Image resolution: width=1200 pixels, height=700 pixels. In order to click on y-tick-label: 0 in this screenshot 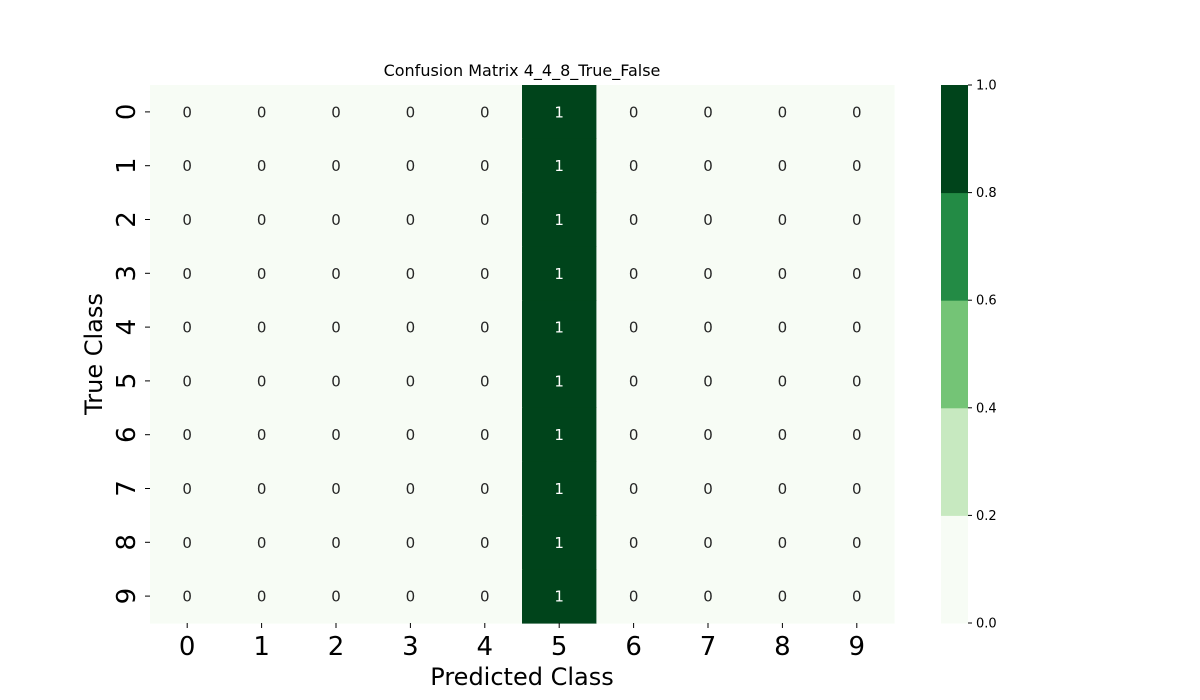, I will do `click(127, 112)`.